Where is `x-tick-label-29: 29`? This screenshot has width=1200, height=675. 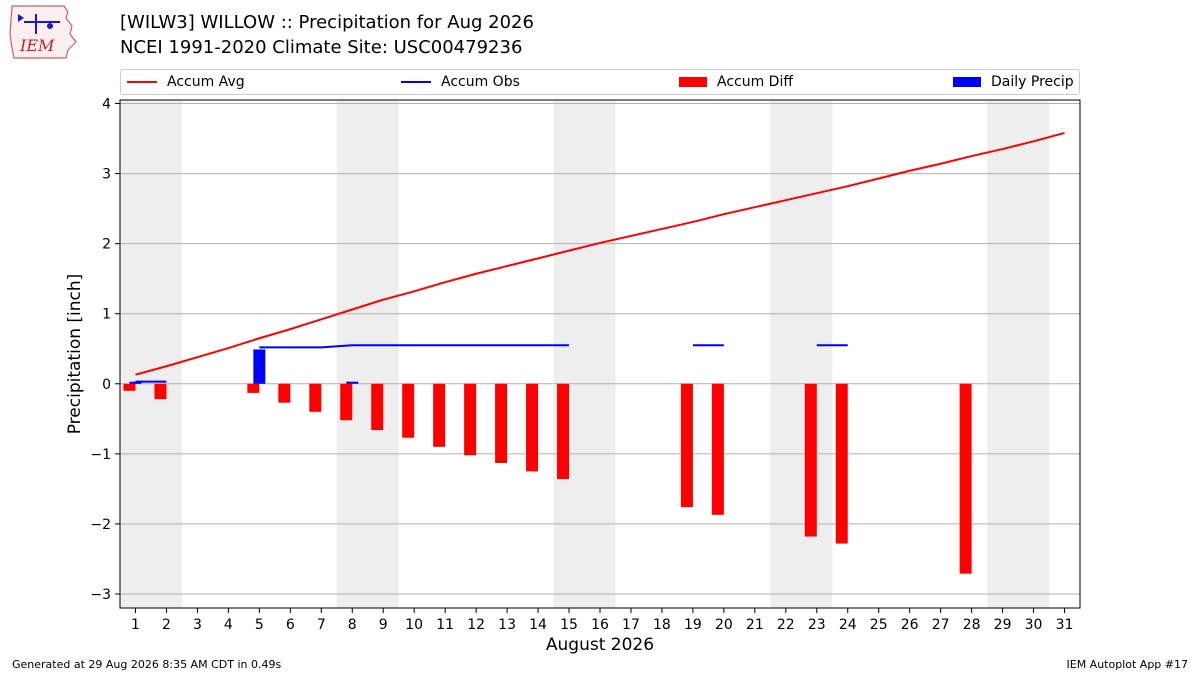
x-tick-label-29: 29 is located at coordinates (1003, 625).